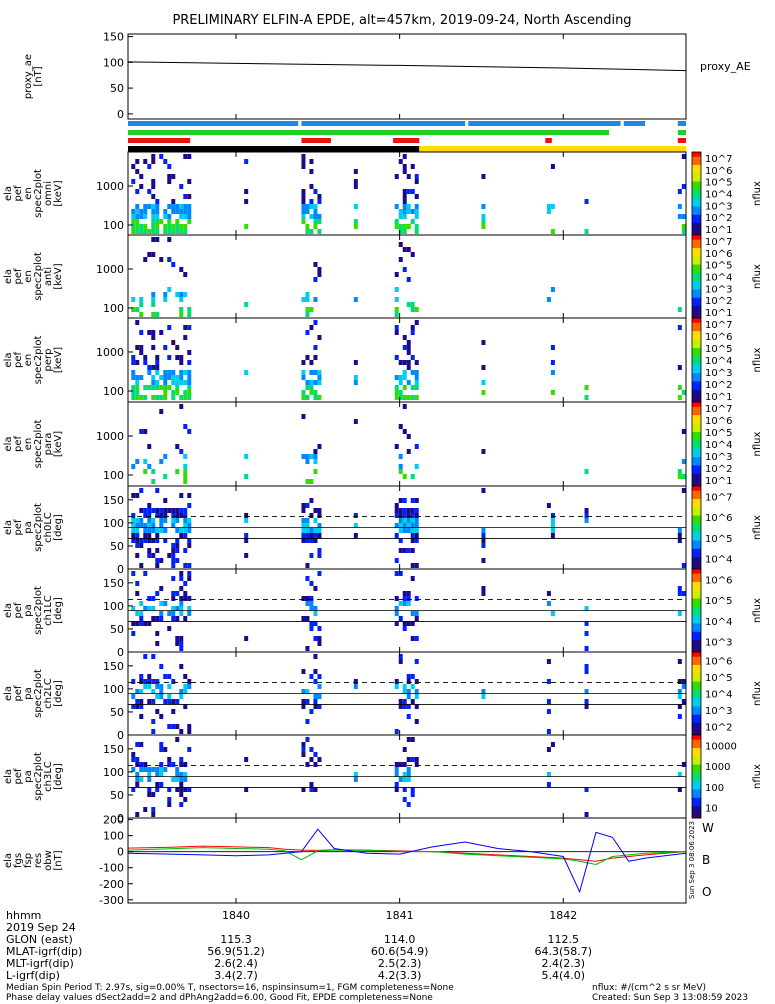 This screenshot has width=775, height=1004. What do you see at coordinates (28, 527) in the screenshot?
I see `y-label-line: pa` at bounding box center [28, 527].